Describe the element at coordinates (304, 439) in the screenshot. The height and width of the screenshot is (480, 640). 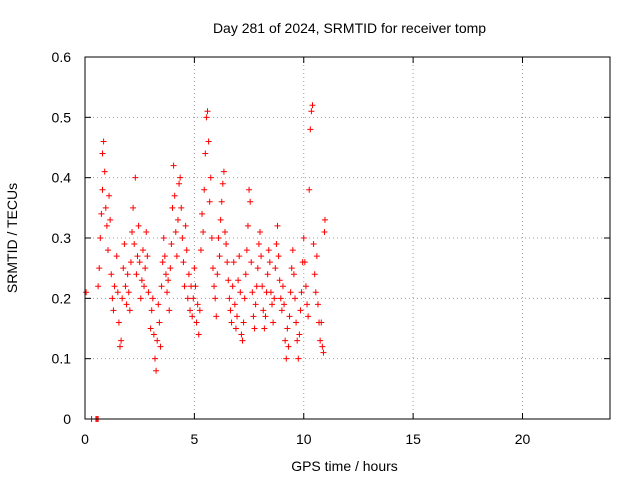
I see `x-tick-label: 10` at that location.